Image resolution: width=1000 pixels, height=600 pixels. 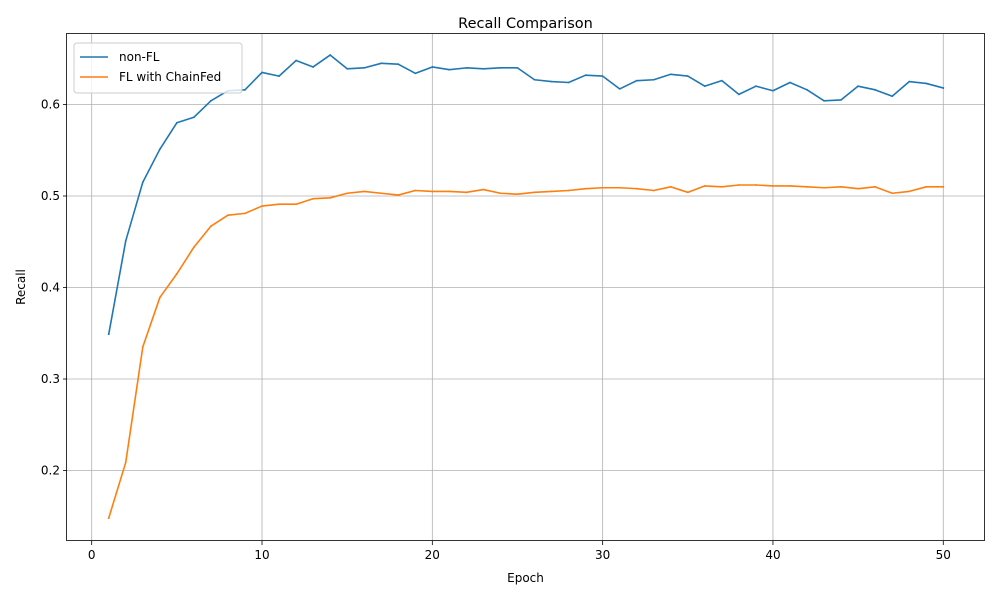 I want to click on y-tick-label: 0.4, so click(x=50, y=288).